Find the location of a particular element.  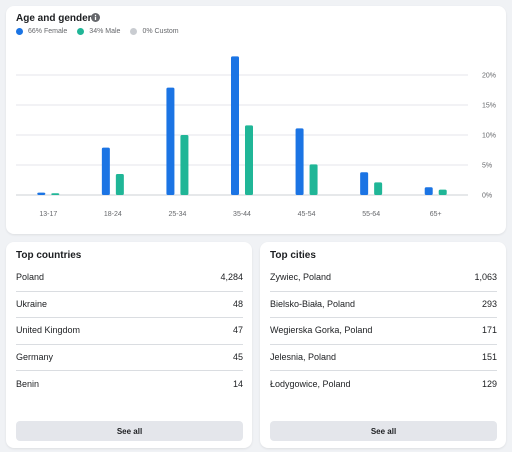

country-name: Germany is located at coordinates (35, 356).